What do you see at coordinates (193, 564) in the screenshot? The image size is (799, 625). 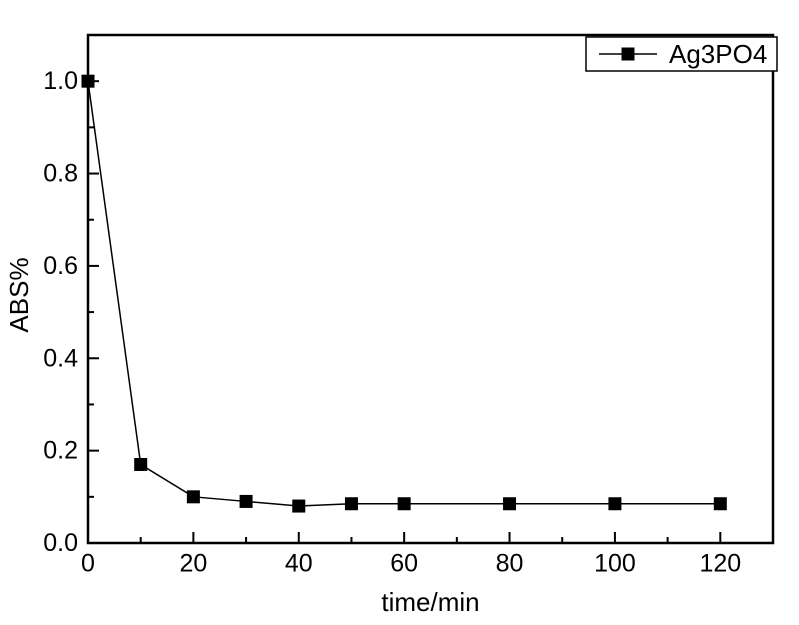 I see `x-tick-label: 20` at bounding box center [193, 564].